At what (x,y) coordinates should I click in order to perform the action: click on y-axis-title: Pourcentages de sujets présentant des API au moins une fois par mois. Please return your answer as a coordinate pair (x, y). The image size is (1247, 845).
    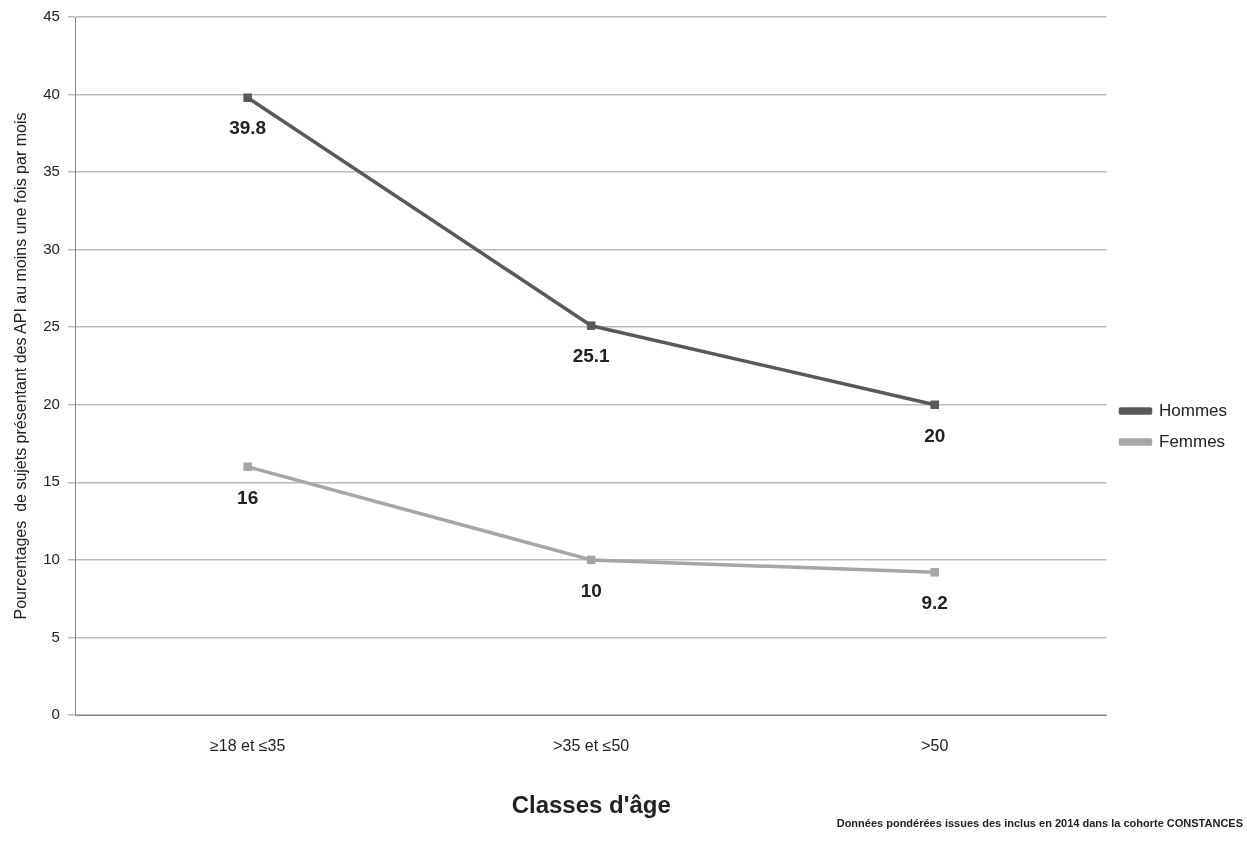
    Looking at the image, I should click on (21, 366).